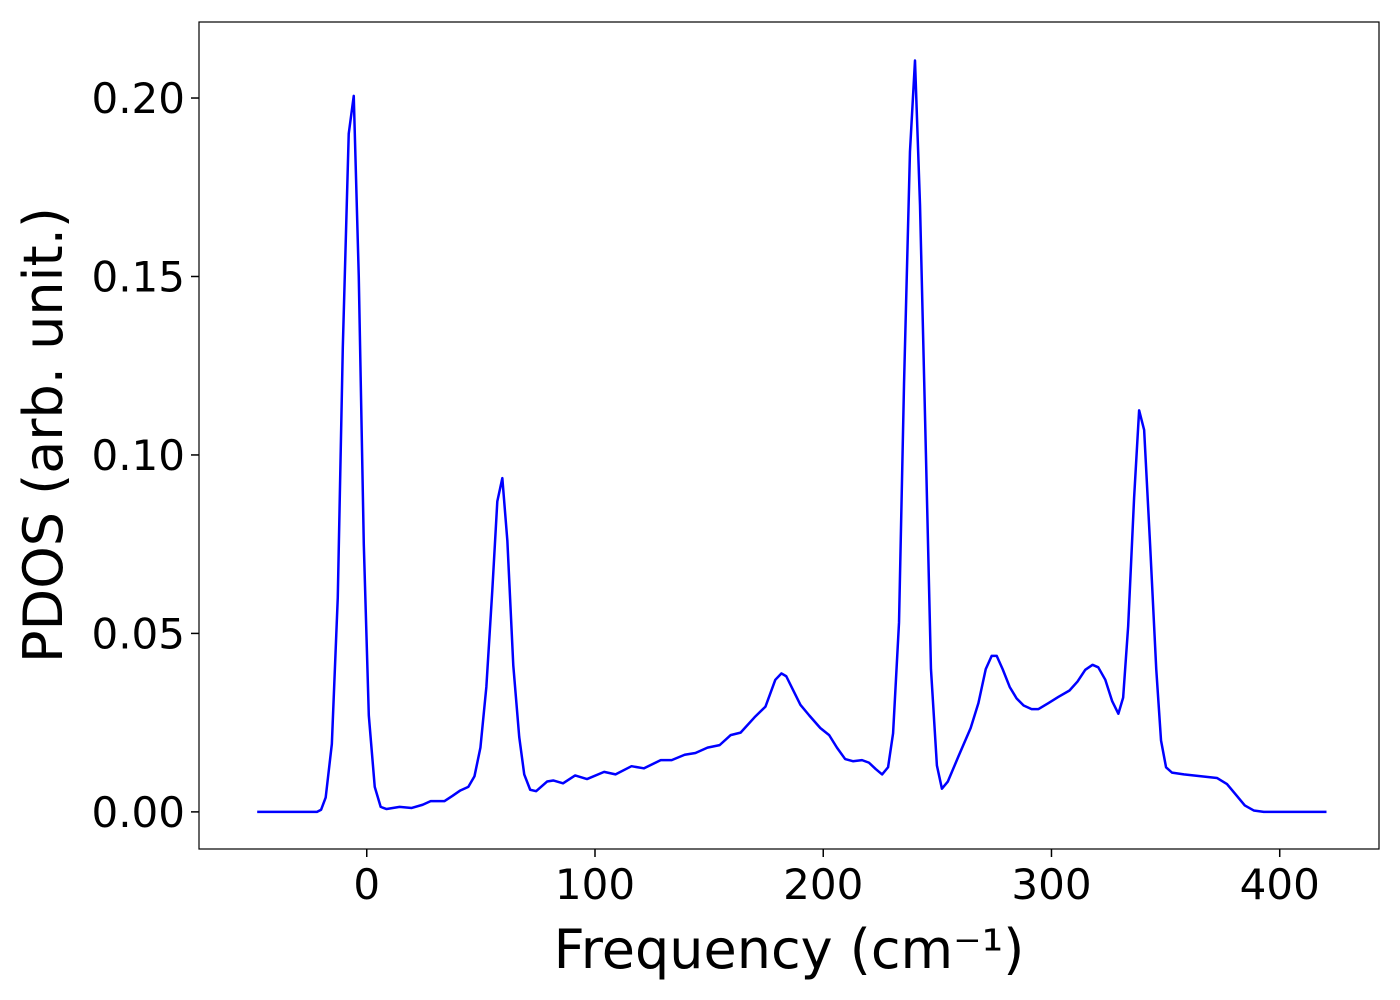 The height and width of the screenshot is (1000, 1400). Describe the element at coordinates (1051, 884) in the screenshot. I see `x-tick-label: 300` at that location.